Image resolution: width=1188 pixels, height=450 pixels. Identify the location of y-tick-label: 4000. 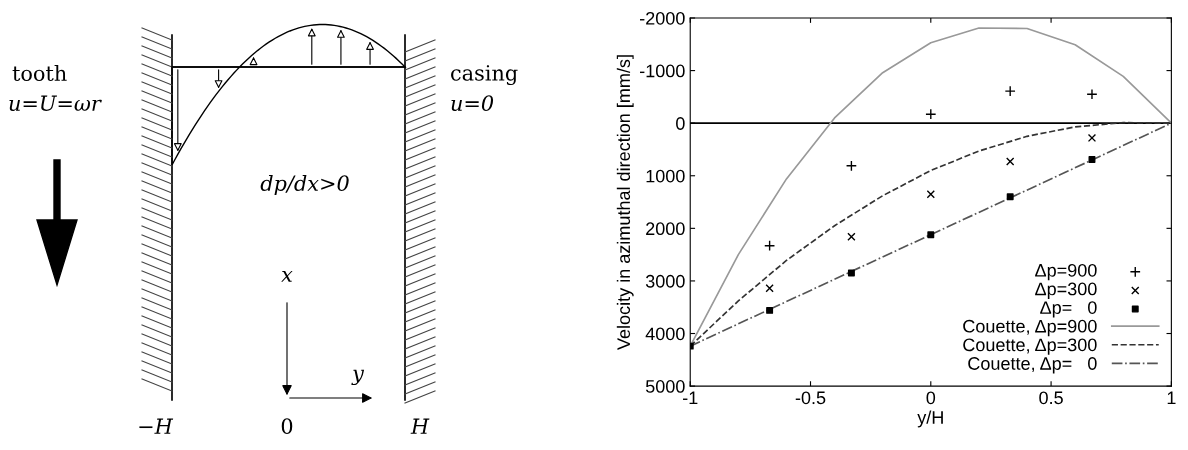
(665, 334).